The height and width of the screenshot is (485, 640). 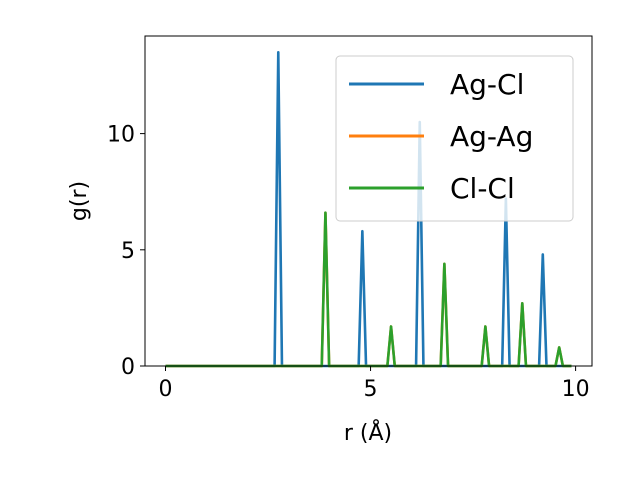 I want to click on x-tick-label: 5, so click(x=371, y=389).